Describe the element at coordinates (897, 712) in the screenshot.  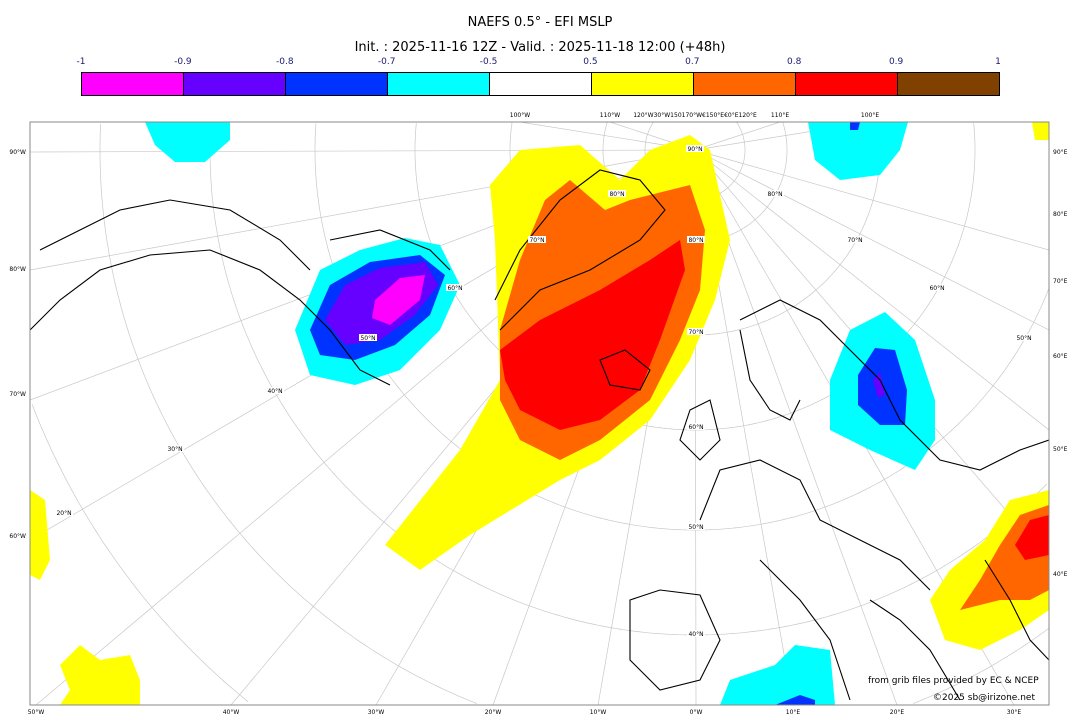
I see `axis-label-bottom: 20°E` at that location.